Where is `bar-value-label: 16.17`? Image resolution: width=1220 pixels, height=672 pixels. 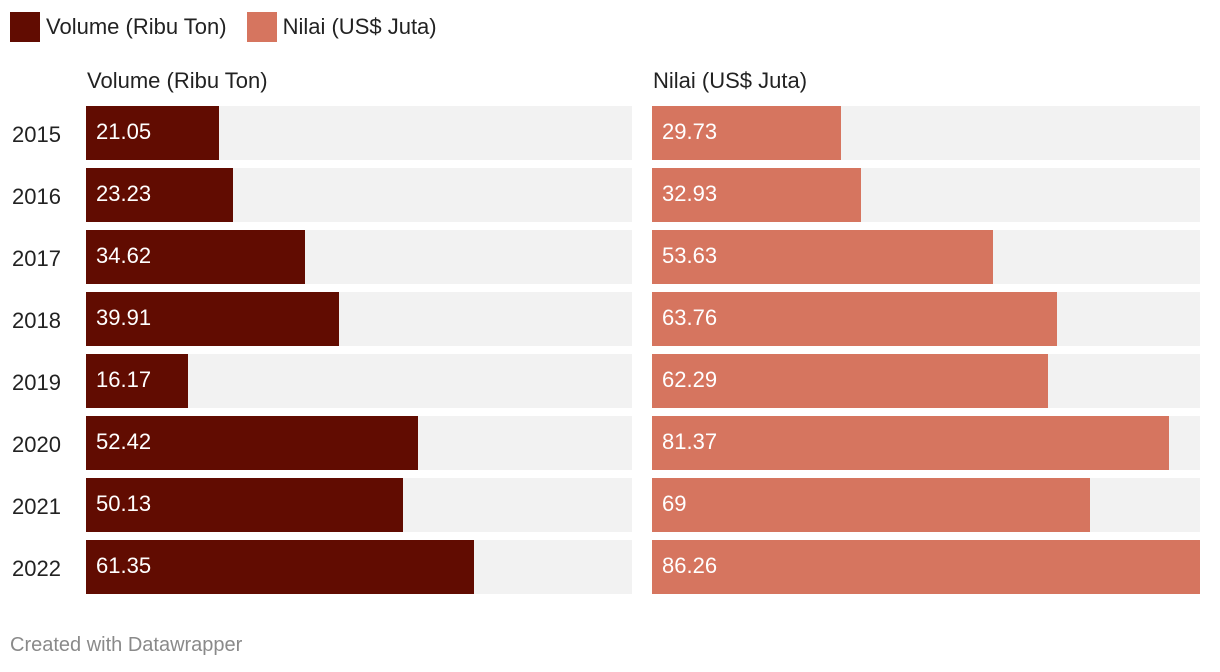 bar-value-label: 16.17 is located at coordinates (124, 379).